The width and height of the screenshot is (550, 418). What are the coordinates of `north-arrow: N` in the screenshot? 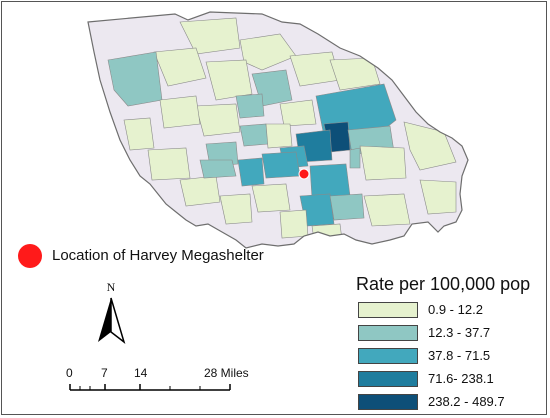 It's located at (111, 313).